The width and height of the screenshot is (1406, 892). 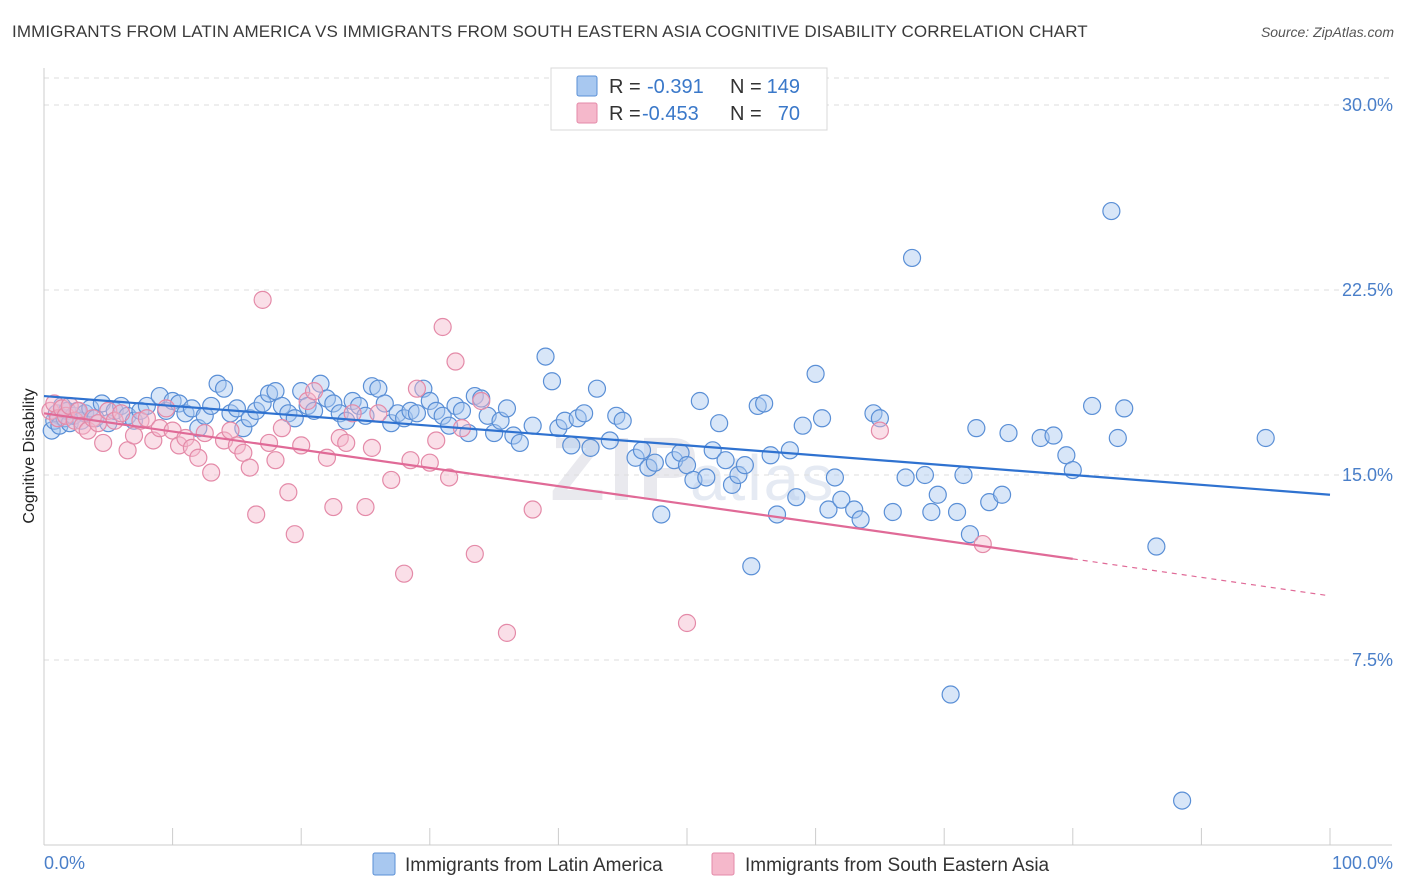 I want to click on legend-r-label-1: R =, so click(x=625, y=87).